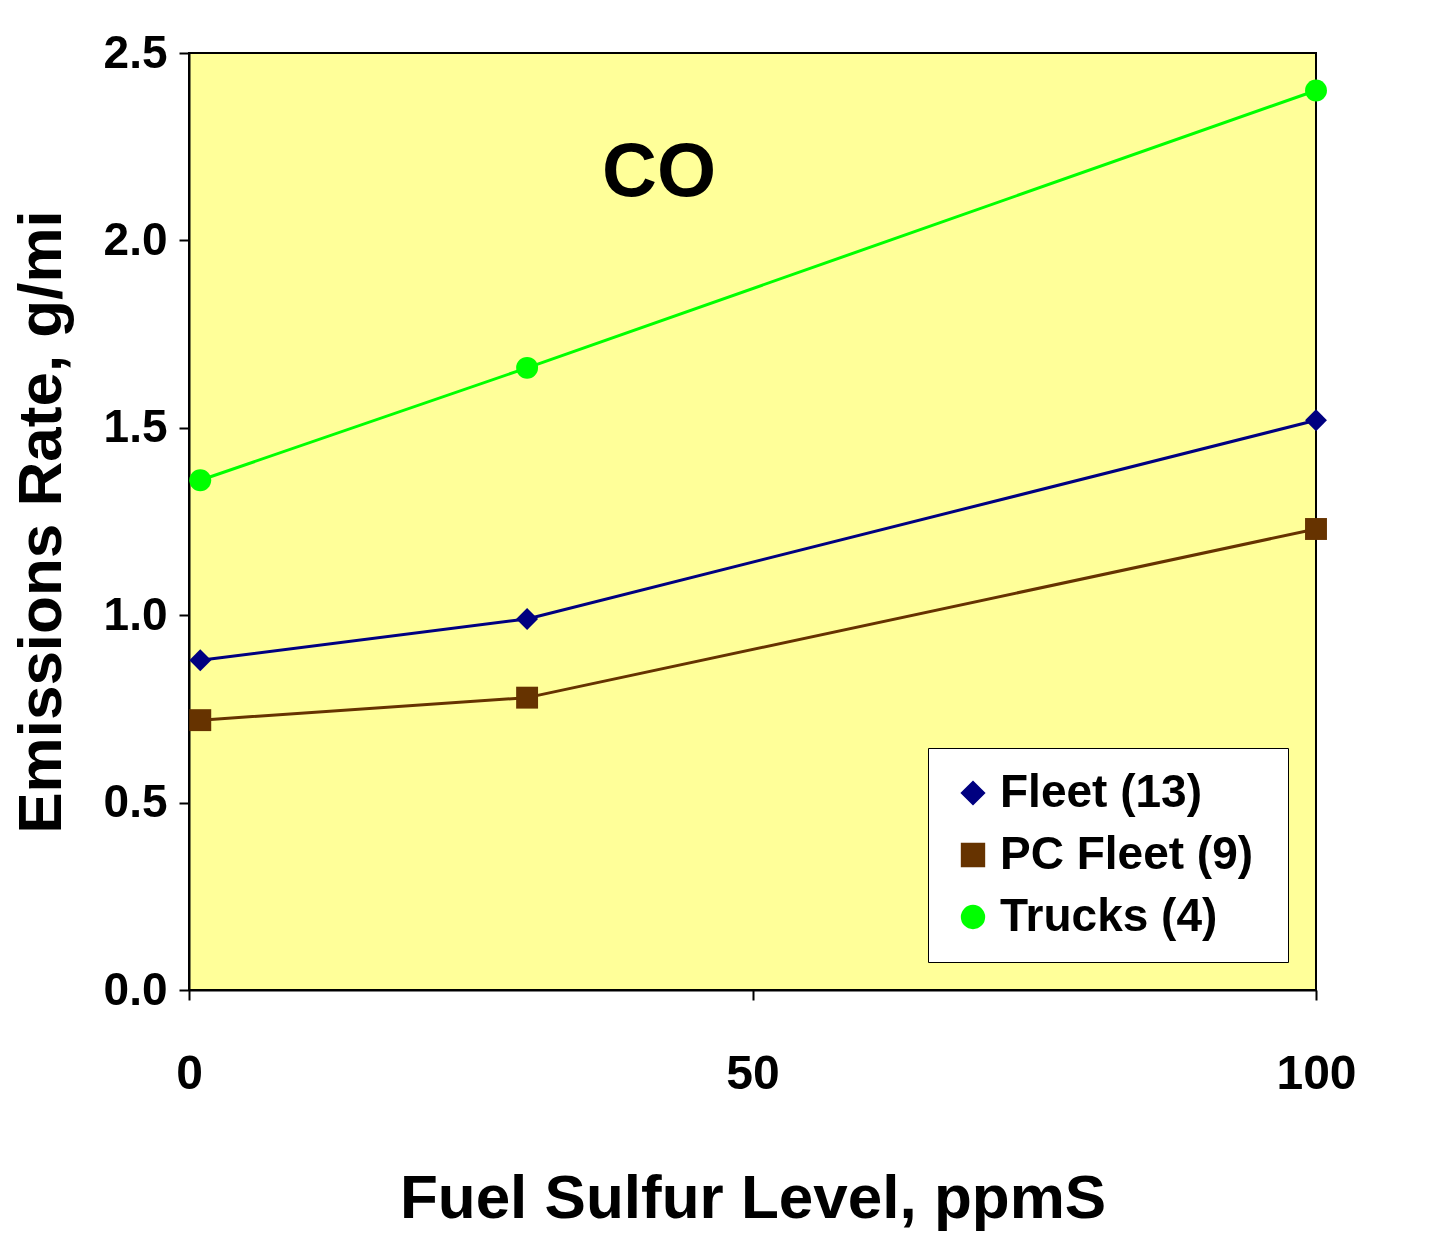 Image resolution: width=1454 pixels, height=1252 pixels. Describe the element at coordinates (1127, 853) in the screenshot. I see `legend-label: PC Fleet (9)` at that location.